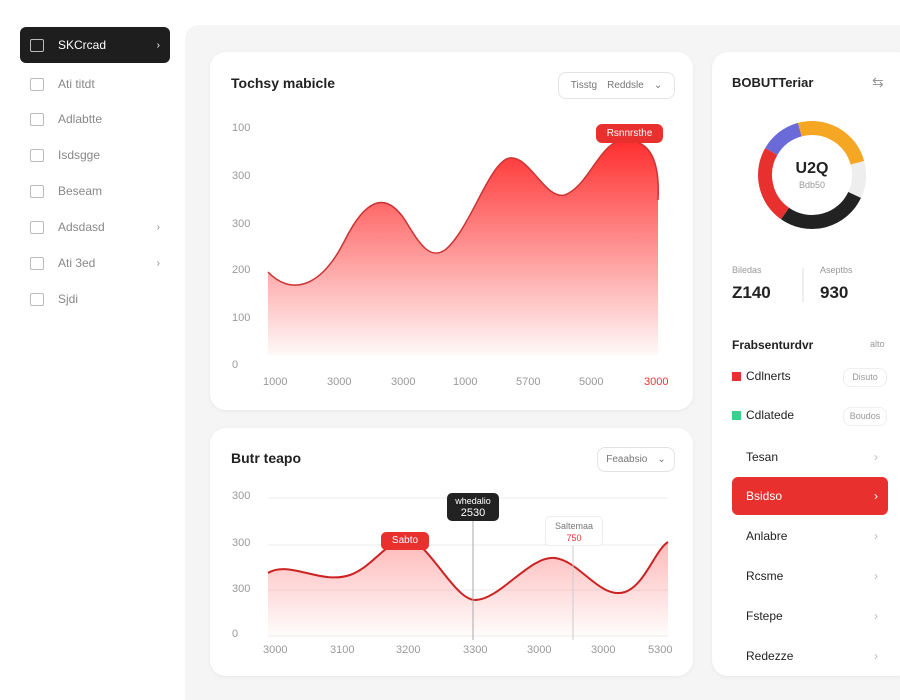  What do you see at coordinates (627, 459) in the screenshot?
I see `filter-text: Feaabsio` at bounding box center [627, 459].